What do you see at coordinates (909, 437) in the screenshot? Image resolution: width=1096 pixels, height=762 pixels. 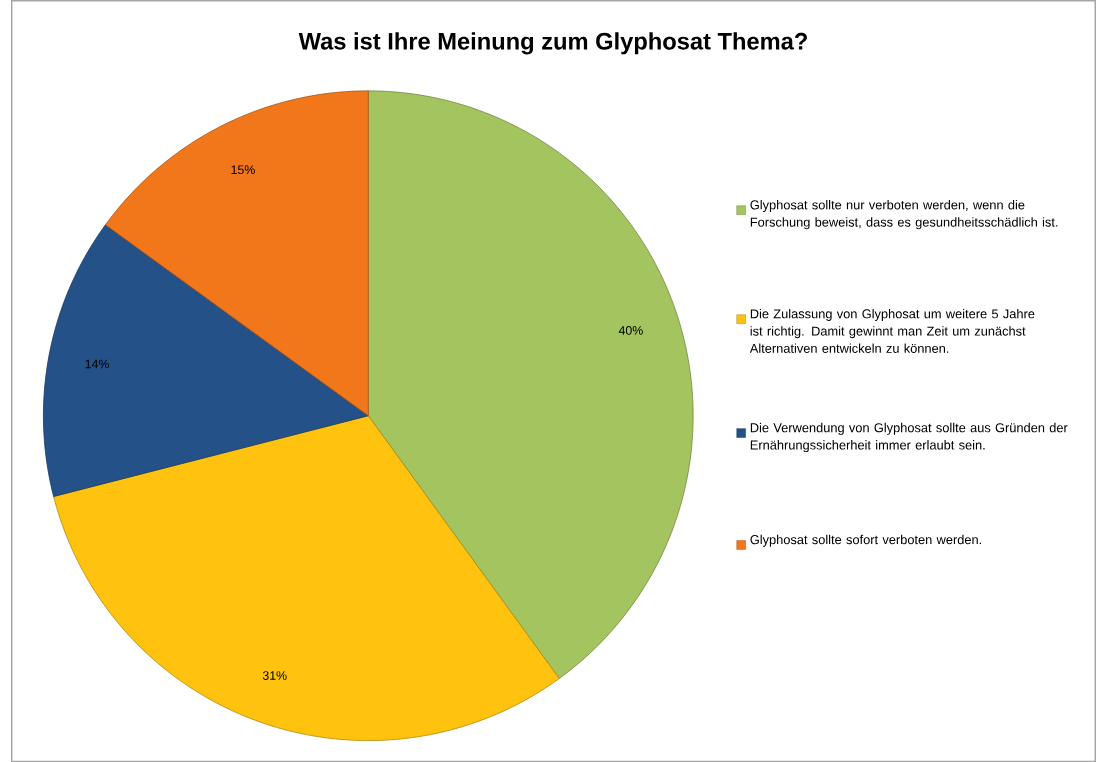 I see `legend-label: Die Verwendung von Glyphosat sollte aus Gründen der Ernährungssicherheit immer erlaubt sein.` at bounding box center [909, 437].